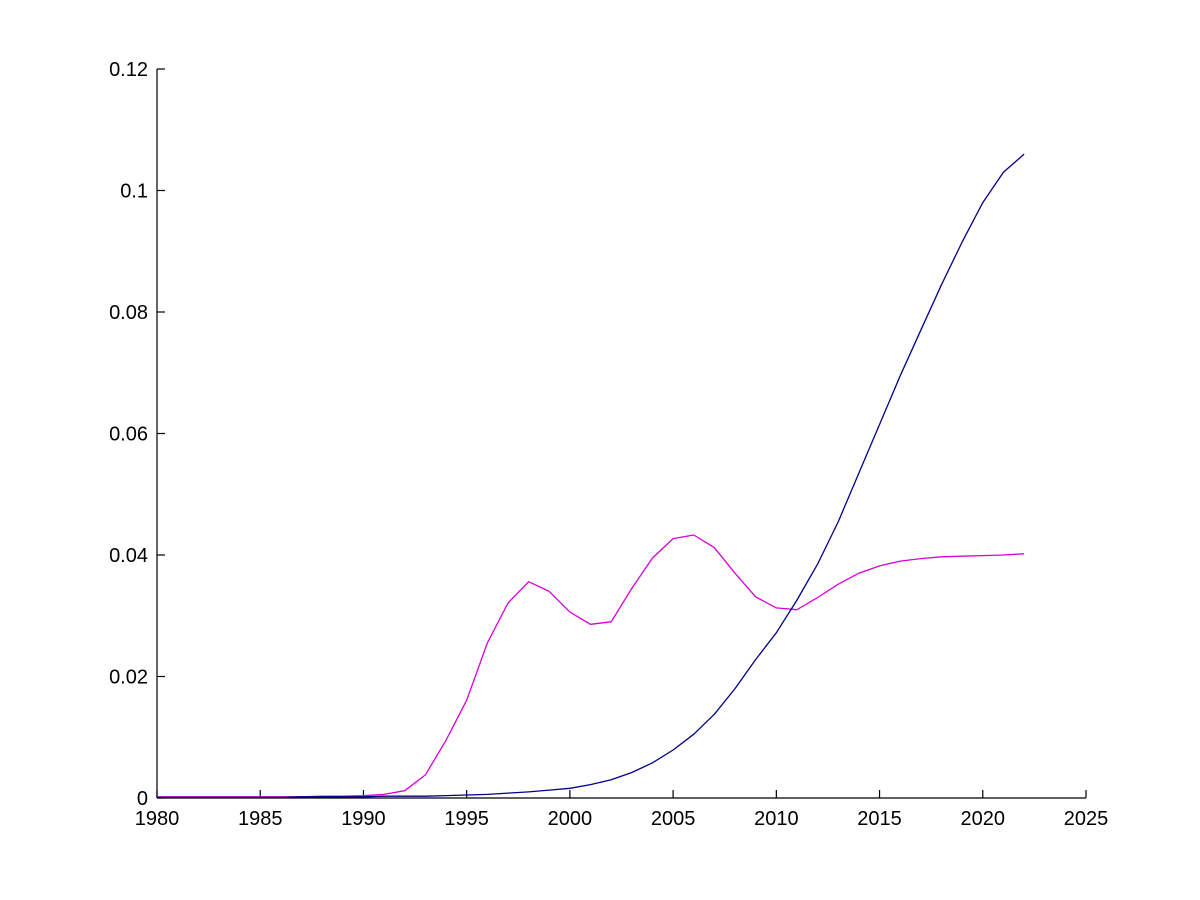 This screenshot has height=900, width=1200. I want to click on x-tick-label: 2020, so click(983, 819).